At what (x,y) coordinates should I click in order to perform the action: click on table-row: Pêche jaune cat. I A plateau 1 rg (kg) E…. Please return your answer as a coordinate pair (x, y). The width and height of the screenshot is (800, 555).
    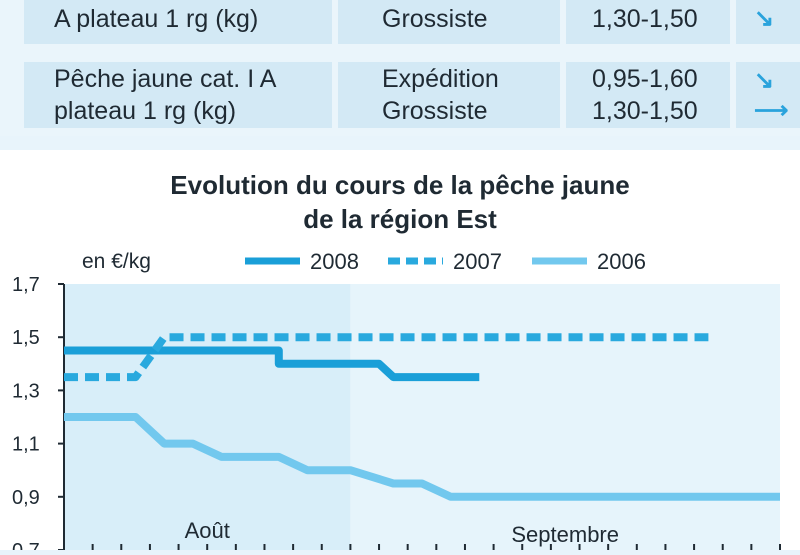
    Looking at the image, I should click on (406, 95).